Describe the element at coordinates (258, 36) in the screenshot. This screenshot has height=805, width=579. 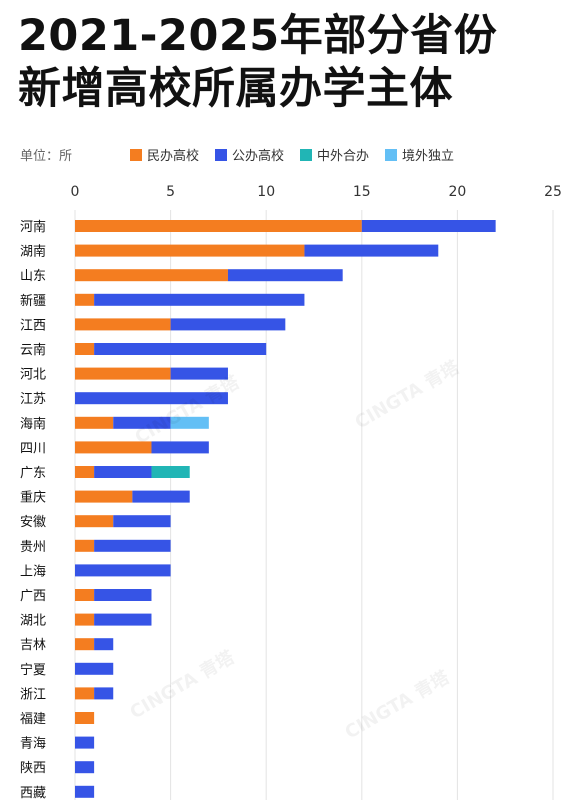
I see `title-line-1: 2021-2025年部分省份` at that location.